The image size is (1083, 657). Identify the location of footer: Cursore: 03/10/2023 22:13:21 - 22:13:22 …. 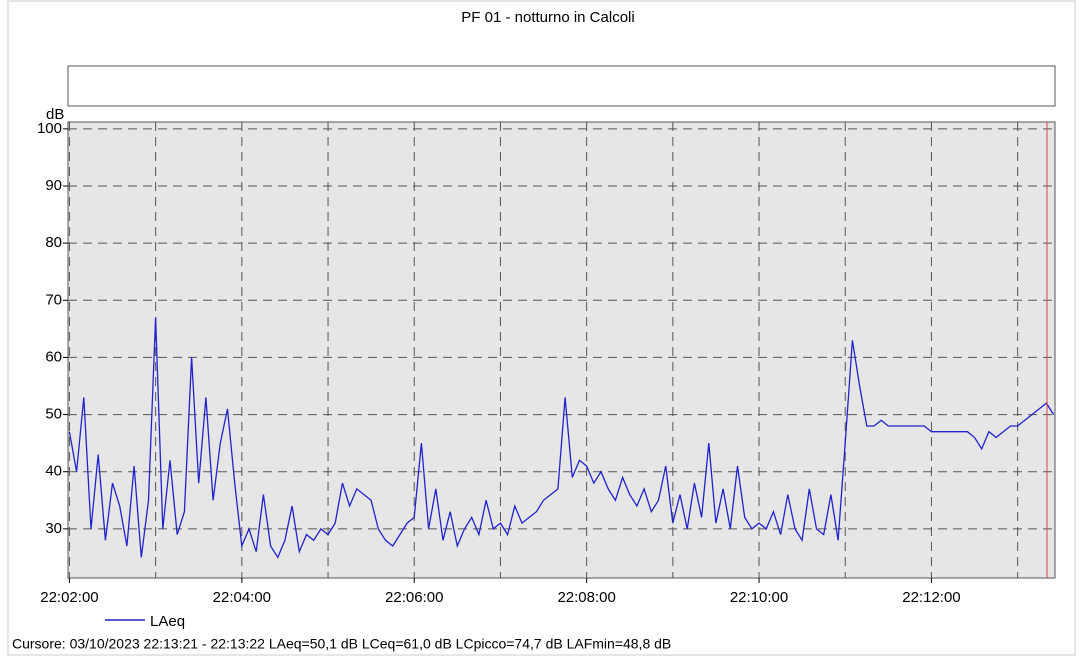
(341, 644).